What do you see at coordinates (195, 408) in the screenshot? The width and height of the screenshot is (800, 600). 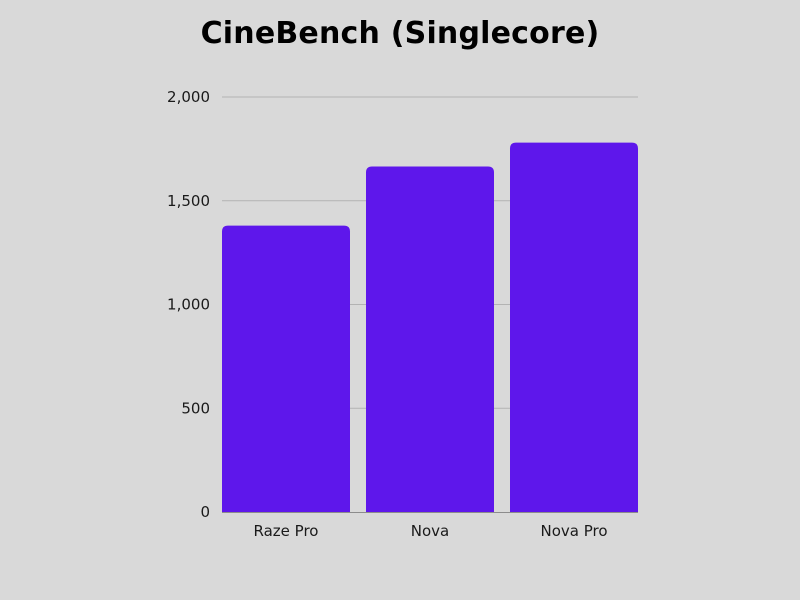 I see `y-tick-label: 500` at bounding box center [195, 408].